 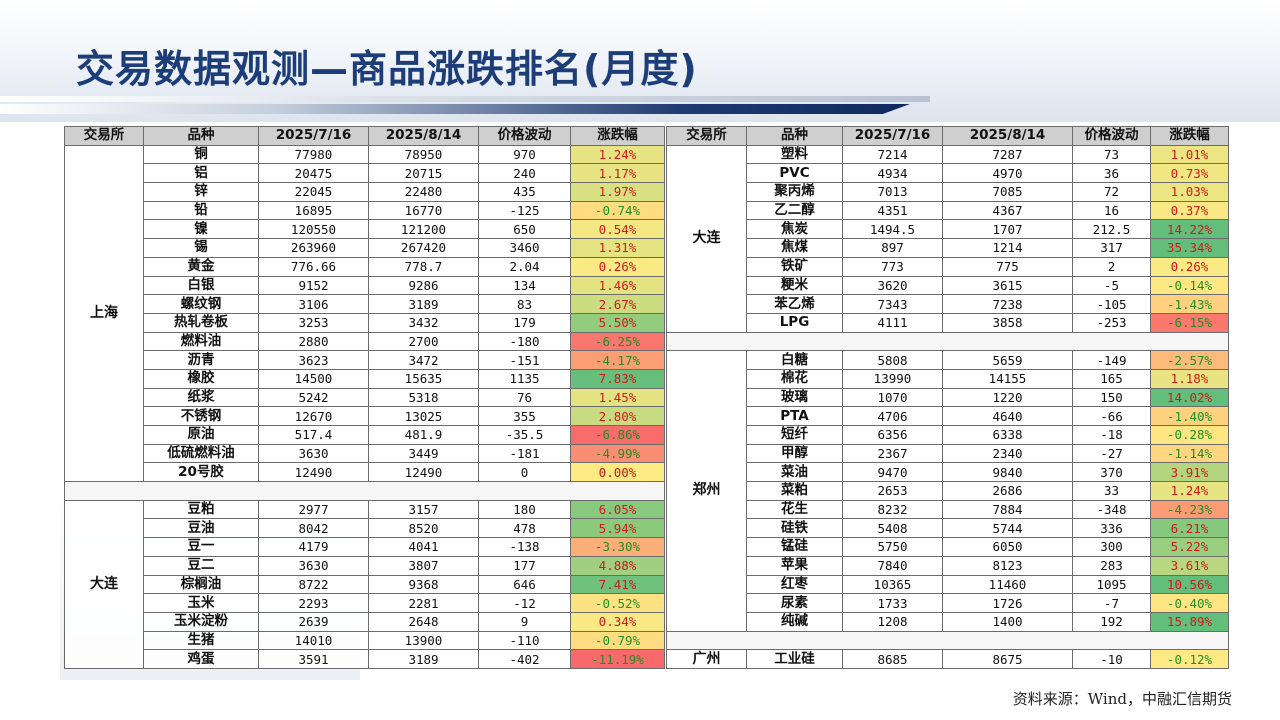 What do you see at coordinates (1007, 154) in the screenshot?
I see `price-end-cell: 7287` at bounding box center [1007, 154].